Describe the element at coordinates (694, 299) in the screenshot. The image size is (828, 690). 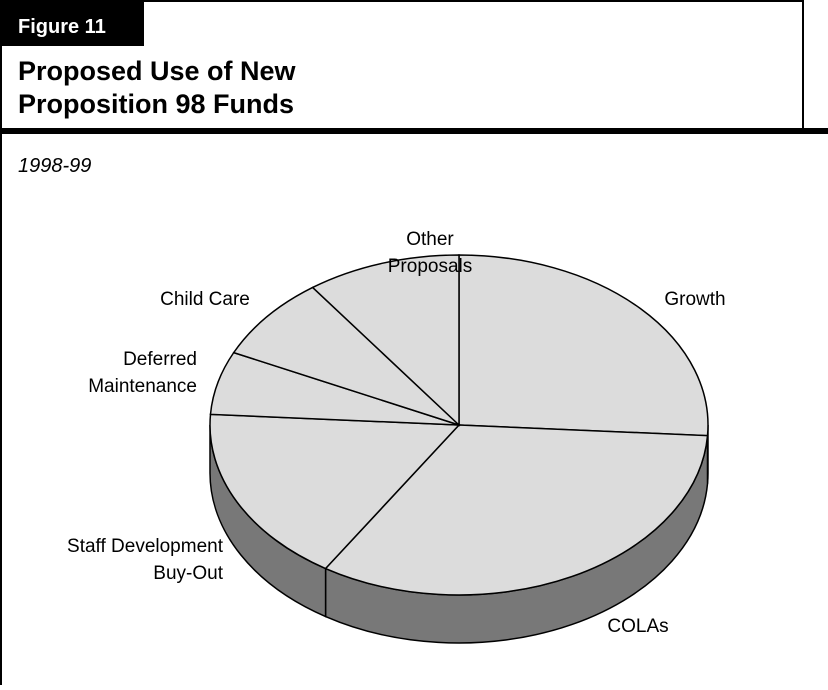
I see `slice-label: Growth` at that location.